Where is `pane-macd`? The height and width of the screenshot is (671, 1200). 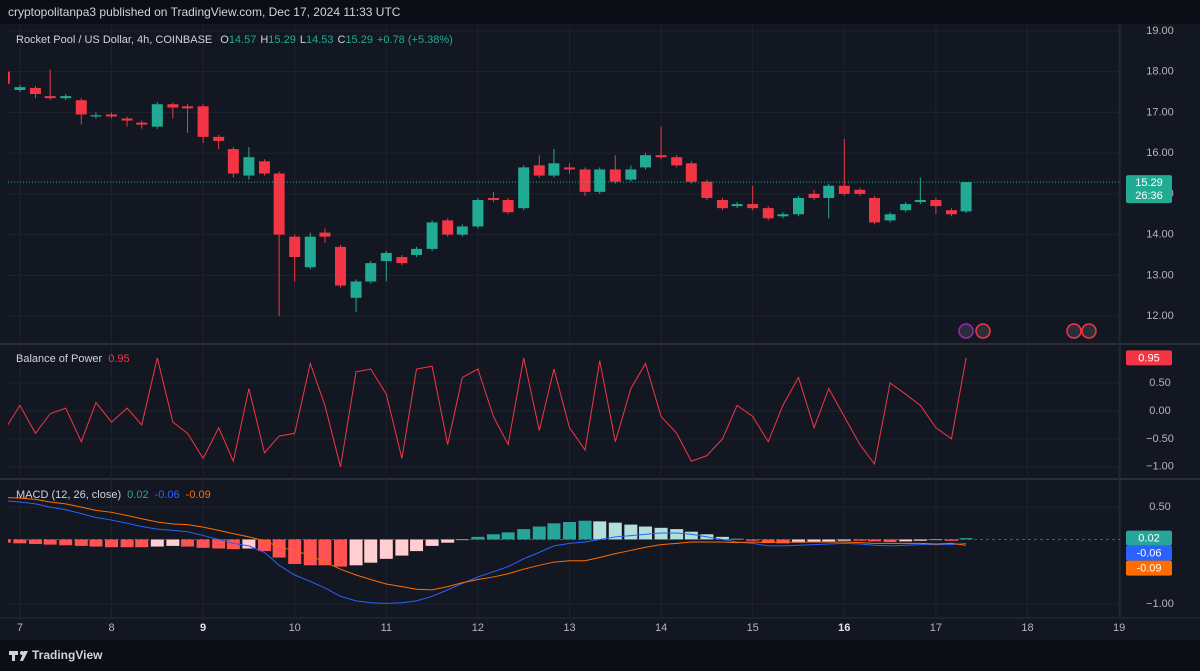 pane-macd is located at coordinates (490, 550).